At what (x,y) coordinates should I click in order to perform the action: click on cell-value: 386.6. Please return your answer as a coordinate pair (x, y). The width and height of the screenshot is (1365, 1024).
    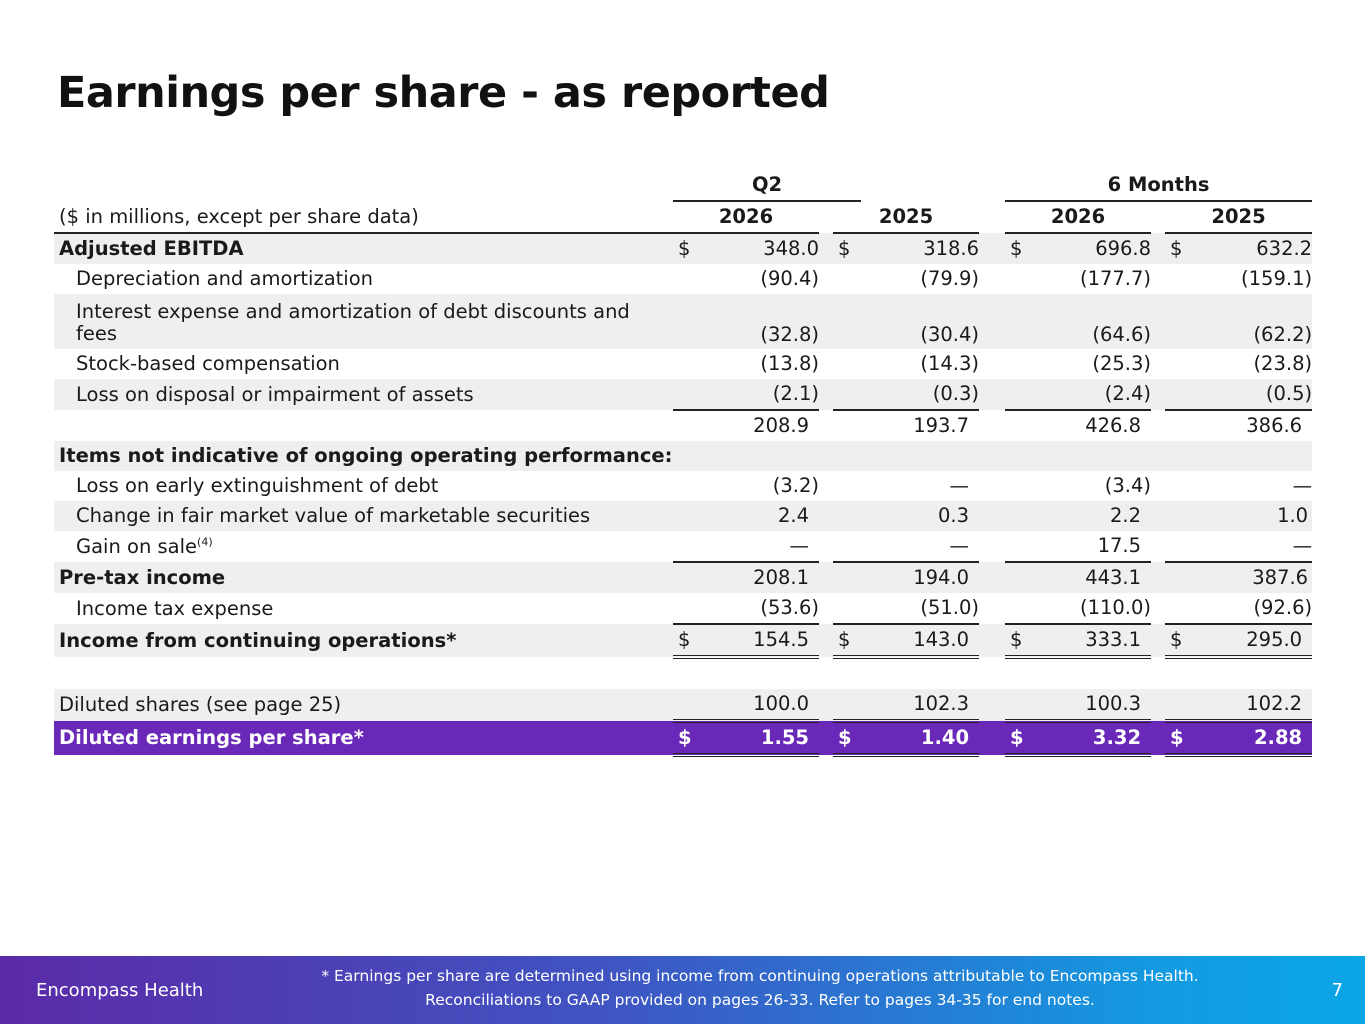
    Looking at the image, I should click on (1274, 425).